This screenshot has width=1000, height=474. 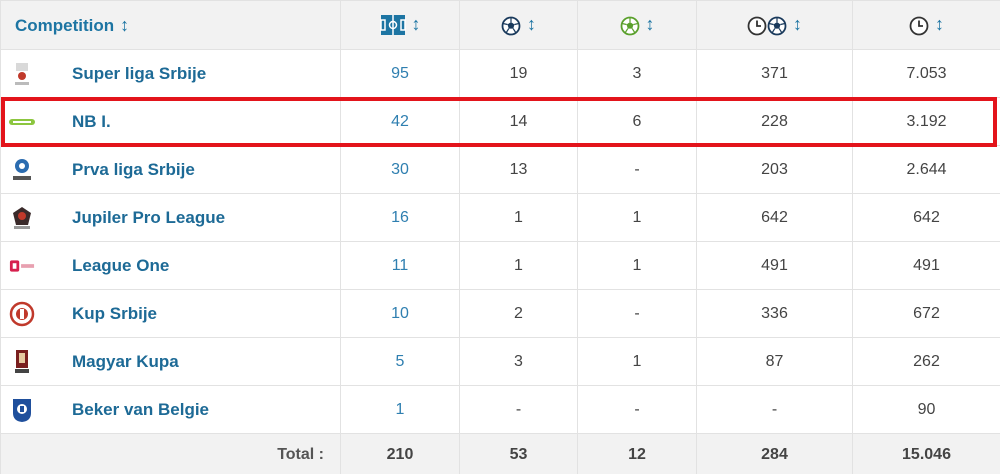 I want to click on total-goals: 53, so click(x=518, y=453).